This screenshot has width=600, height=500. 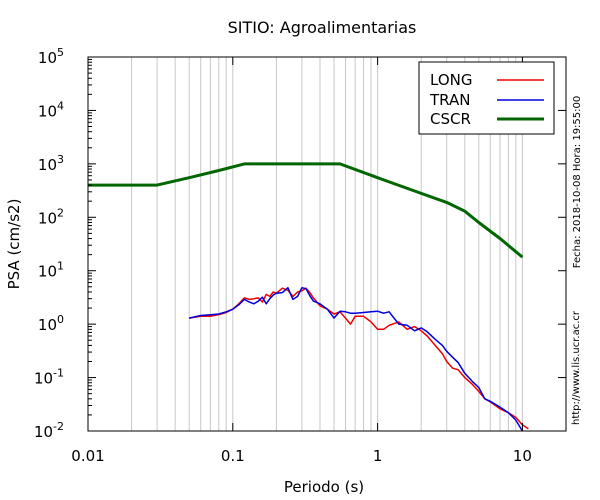 I want to click on date-time-stamp: Fecha: 2018-10-08 Hora: 19:55:00, so click(x=577, y=182).